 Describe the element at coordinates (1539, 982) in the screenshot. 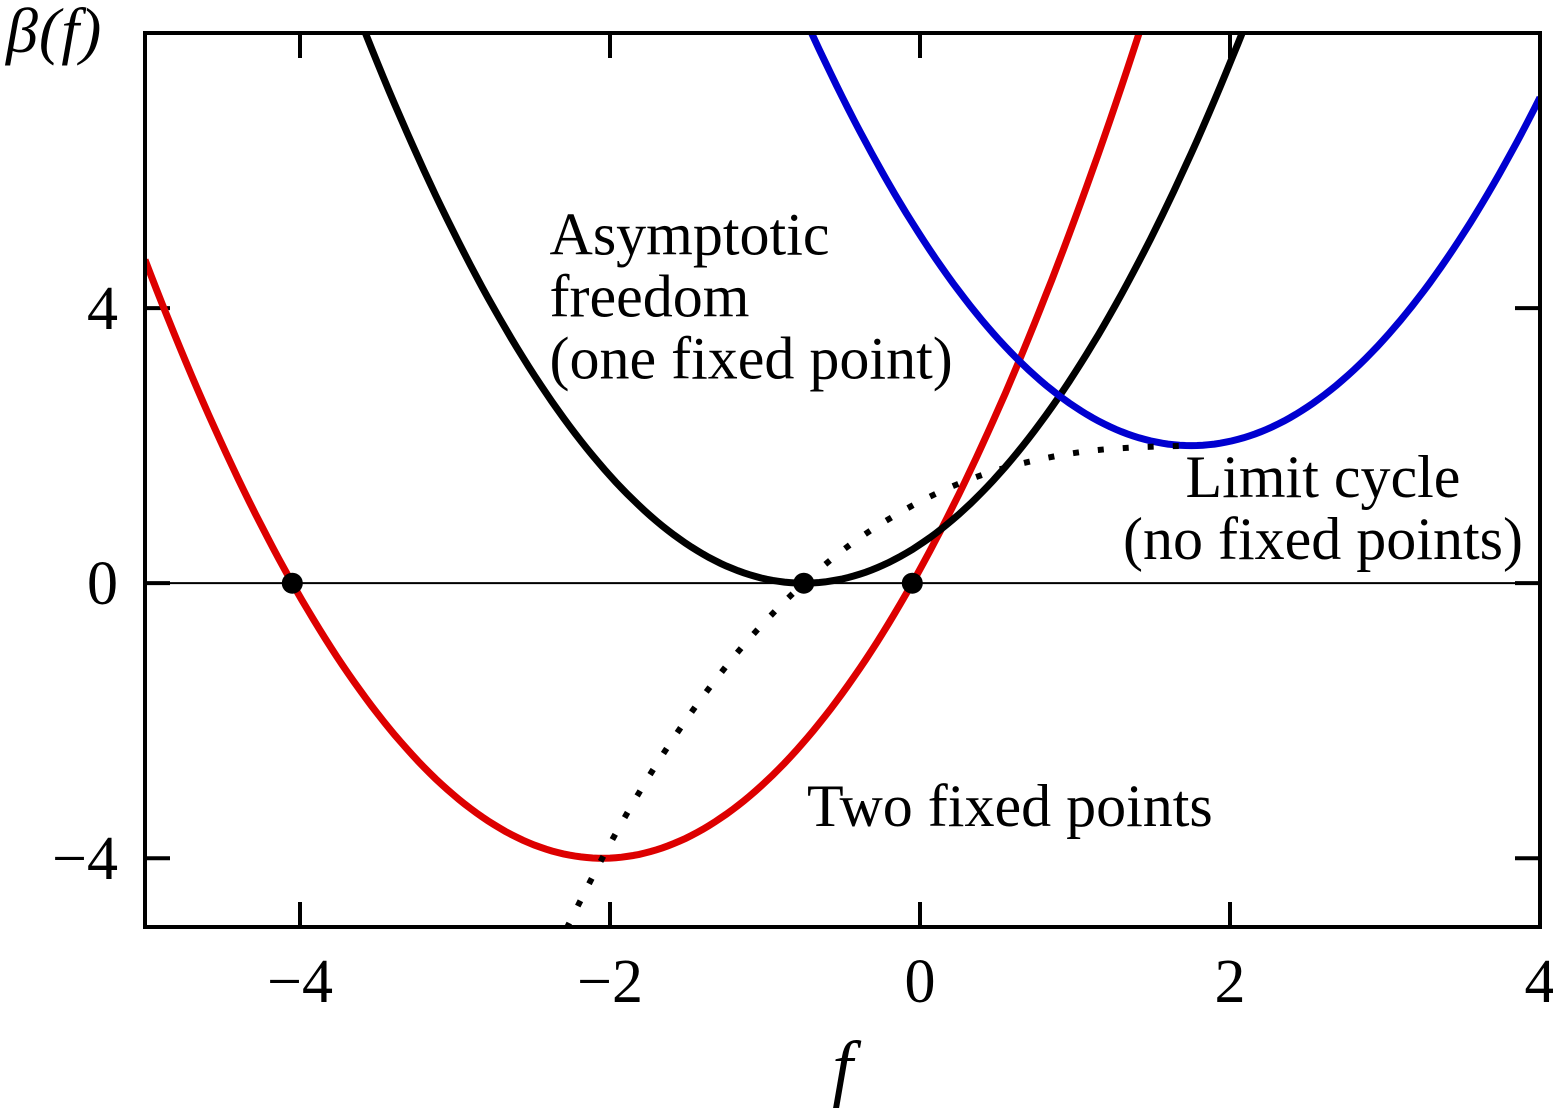

I see `x-tick-label: 4` at that location.